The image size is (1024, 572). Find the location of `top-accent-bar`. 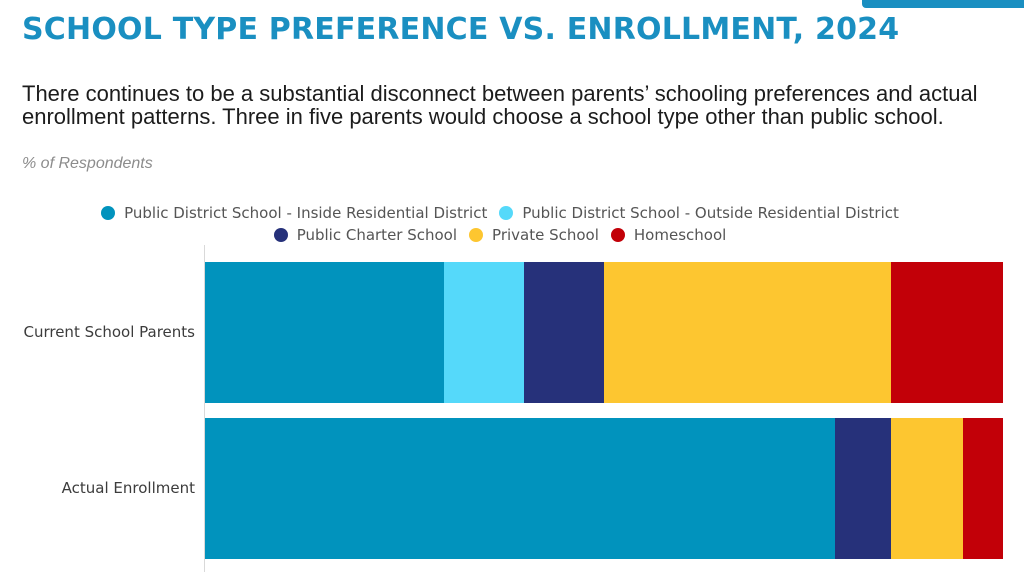

top-accent-bar is located at coordinates (943, 4).